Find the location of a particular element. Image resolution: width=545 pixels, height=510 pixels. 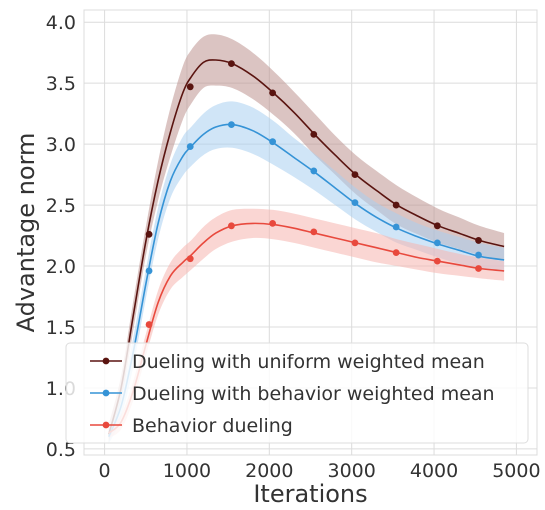

x-tick-label: 4000 is located at coordinates (434, 471).